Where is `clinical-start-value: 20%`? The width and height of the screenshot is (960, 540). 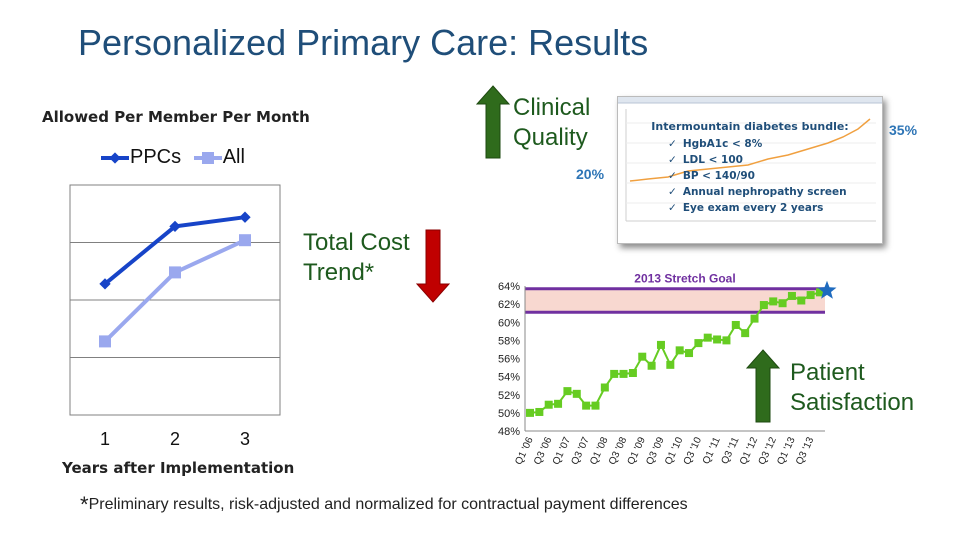 clinical-start-value: 20% is located at coordinates (590, 174).